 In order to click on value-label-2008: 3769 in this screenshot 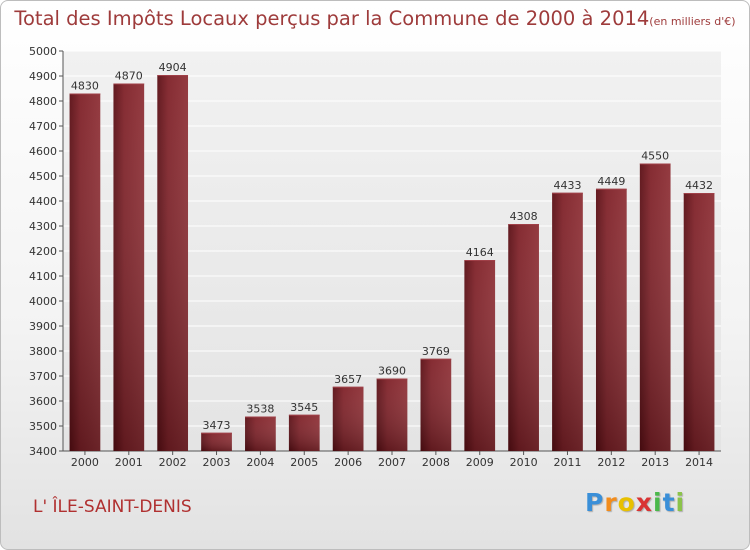, I will do `click(436, 351)`.